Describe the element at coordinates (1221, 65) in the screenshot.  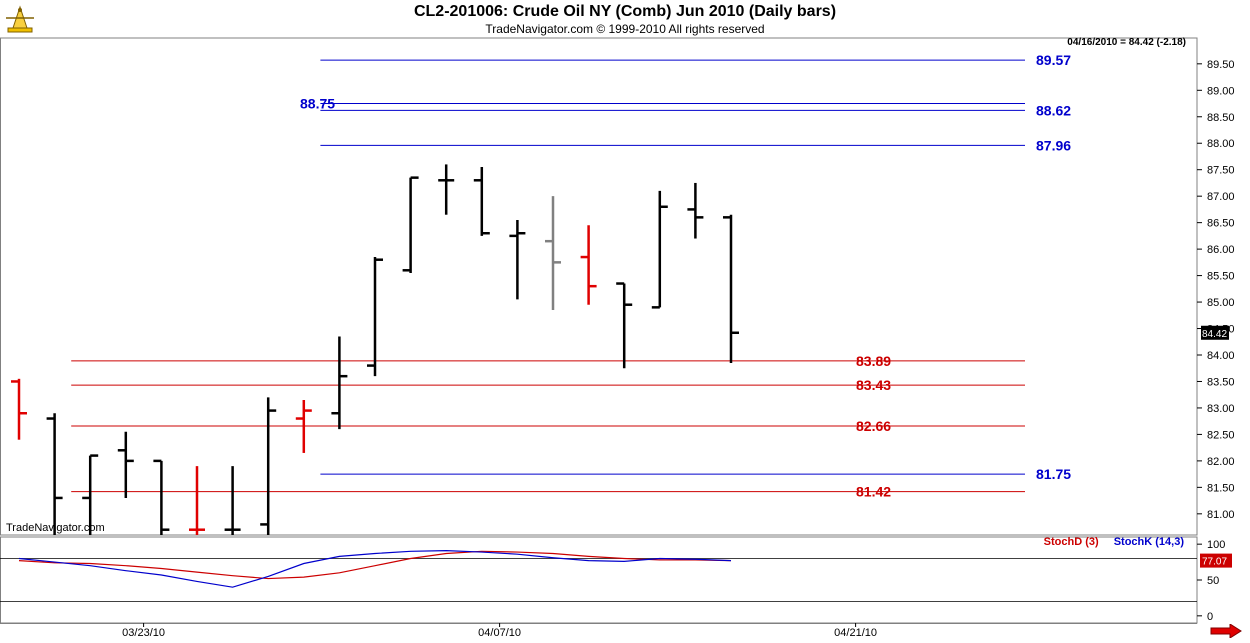
I see `price-tick-label: 89.50` at that location.